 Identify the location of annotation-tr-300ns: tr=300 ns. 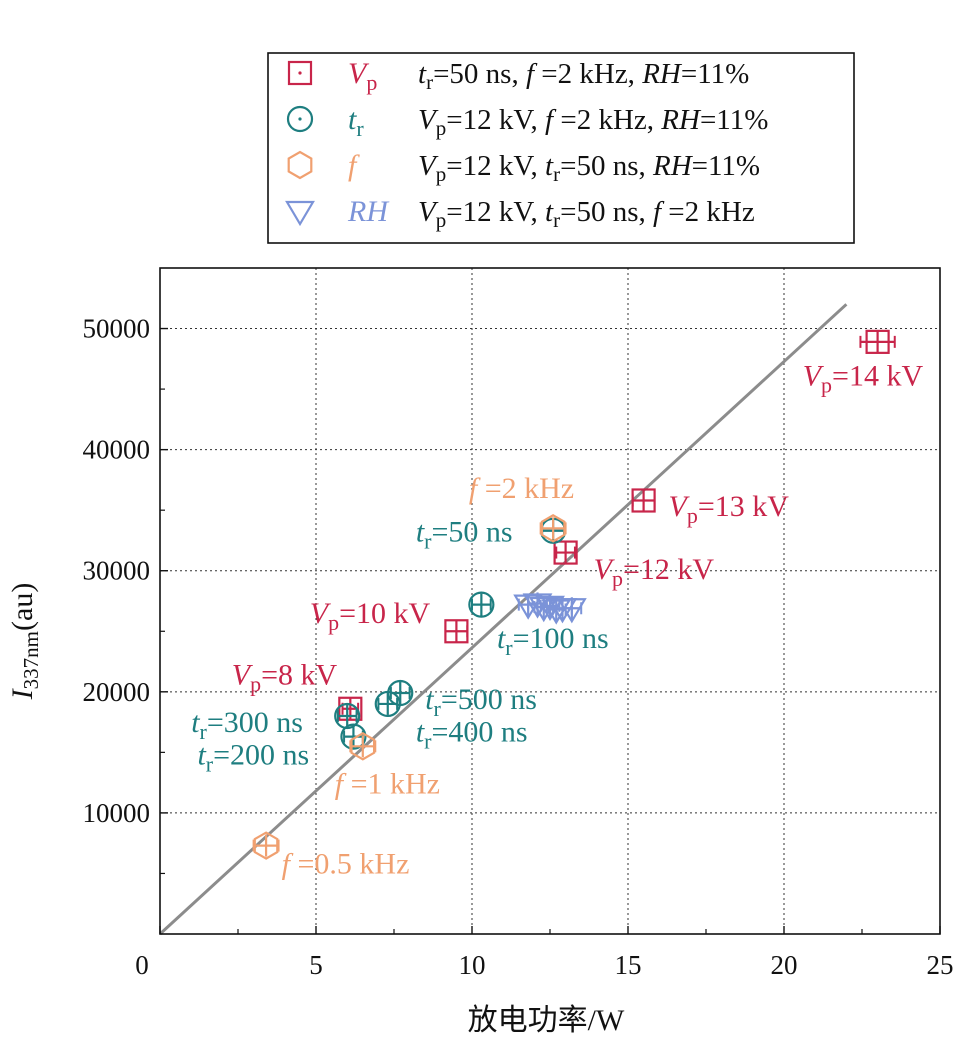
(247, 725).